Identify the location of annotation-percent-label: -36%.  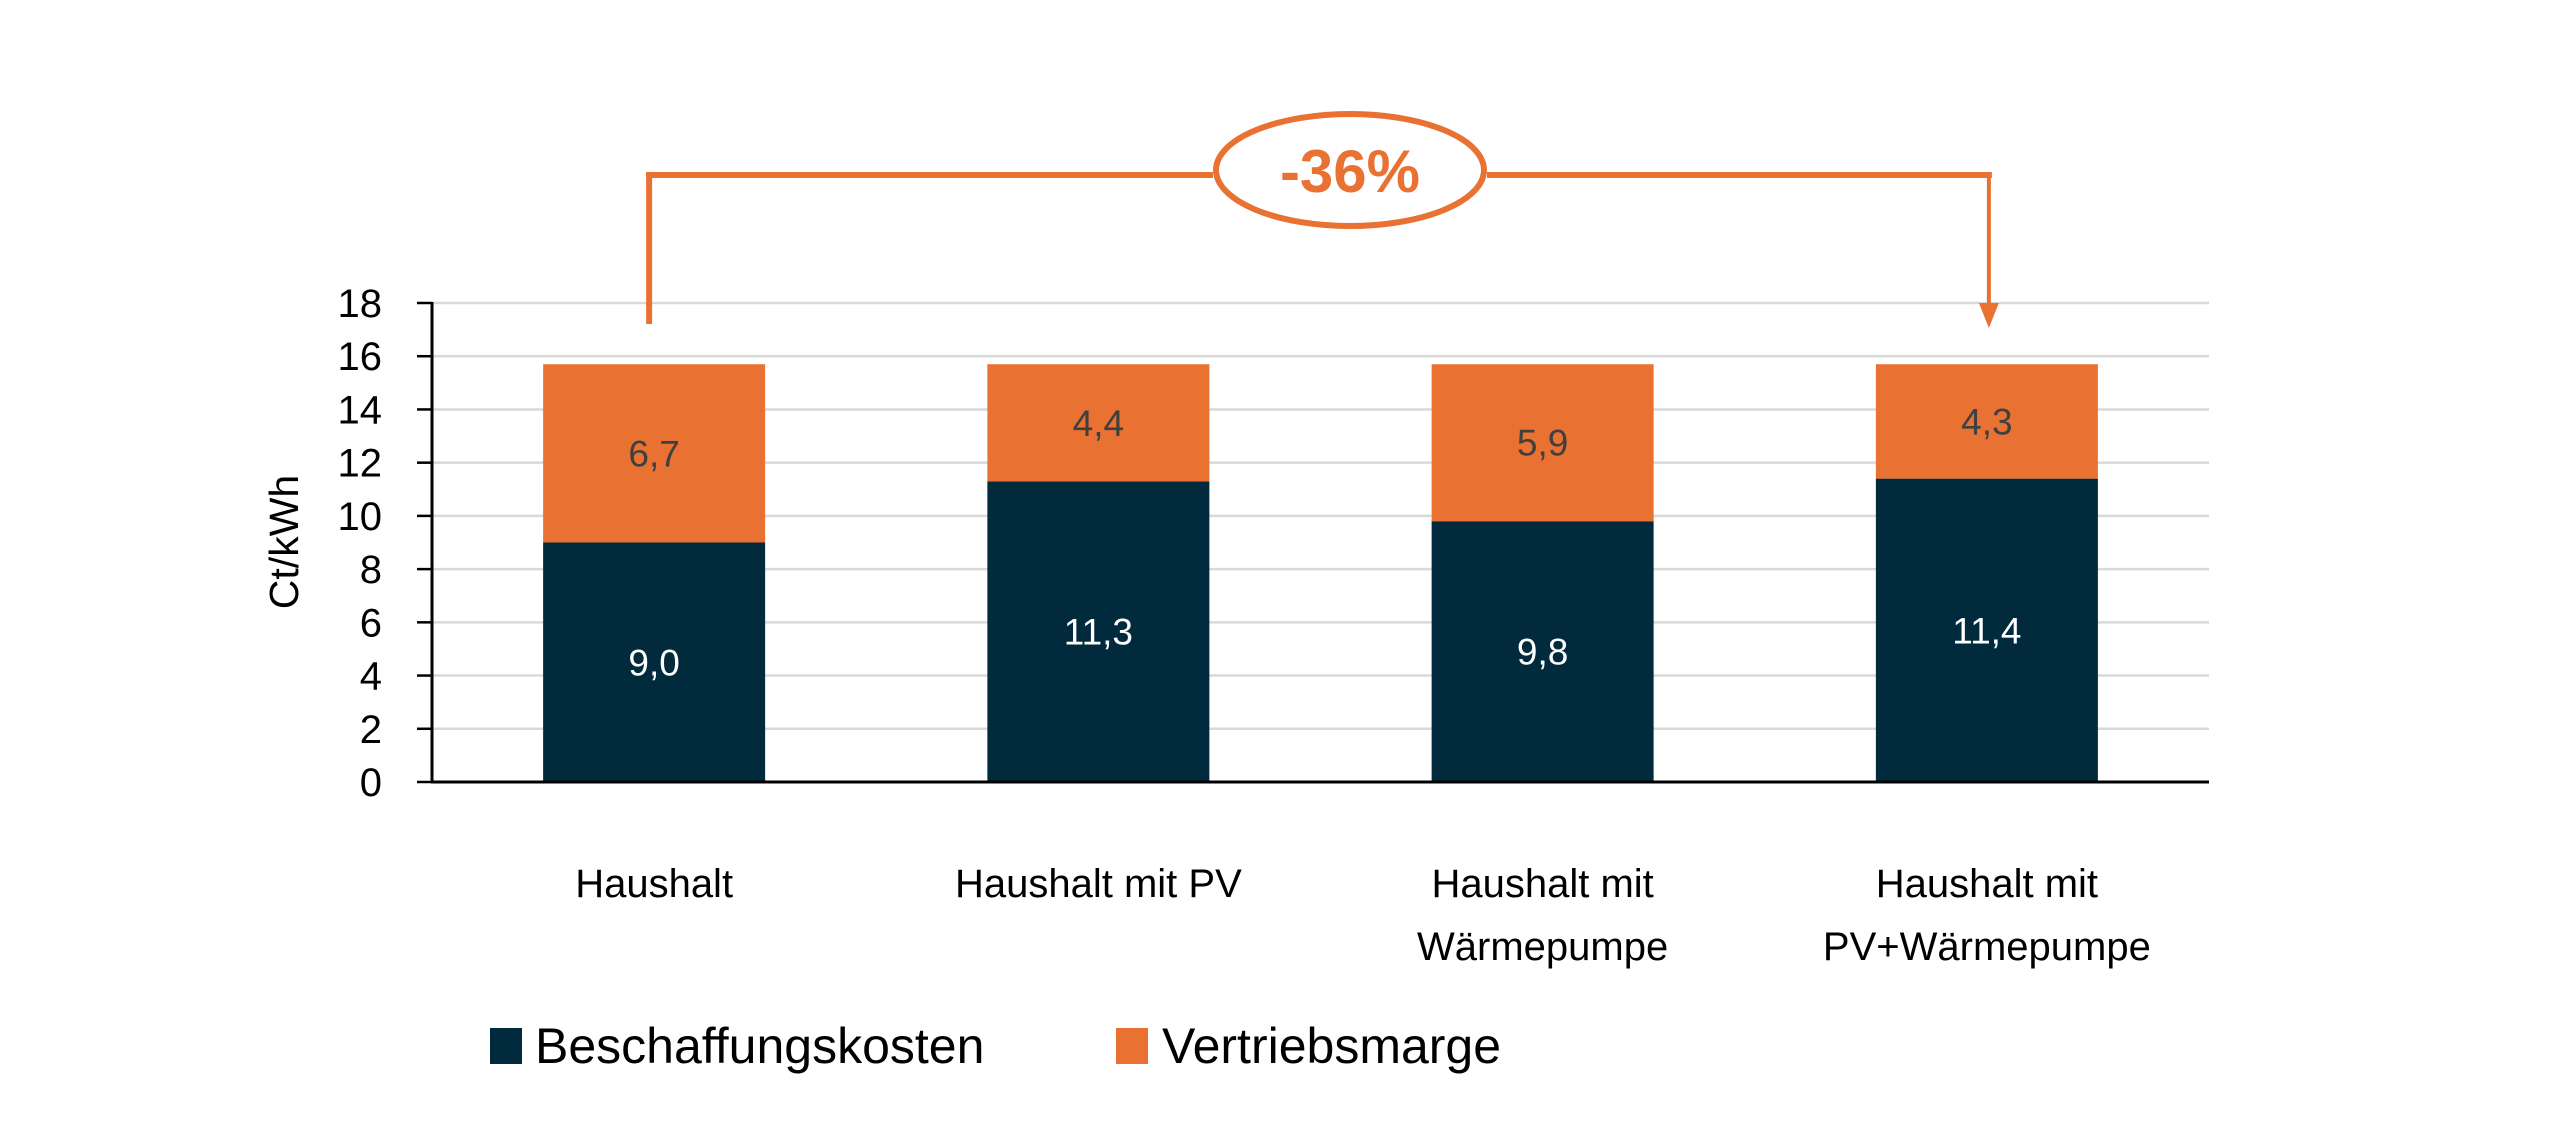
(1350, 171).